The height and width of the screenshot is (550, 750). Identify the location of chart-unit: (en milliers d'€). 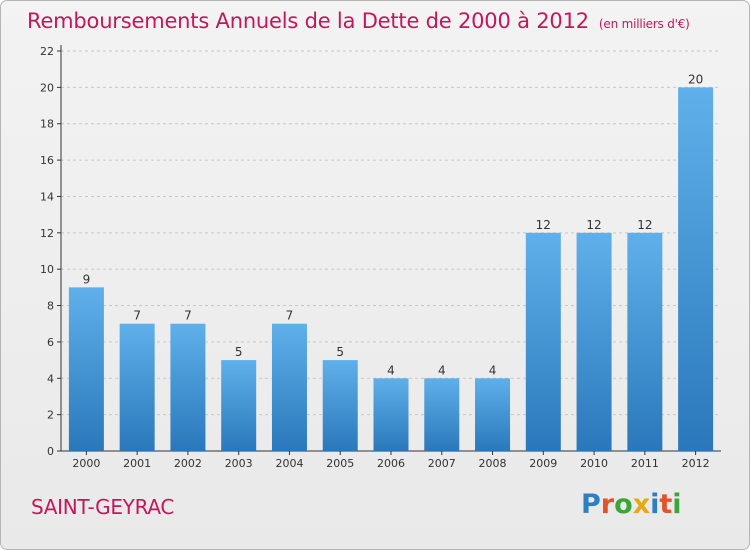
(644, 24).